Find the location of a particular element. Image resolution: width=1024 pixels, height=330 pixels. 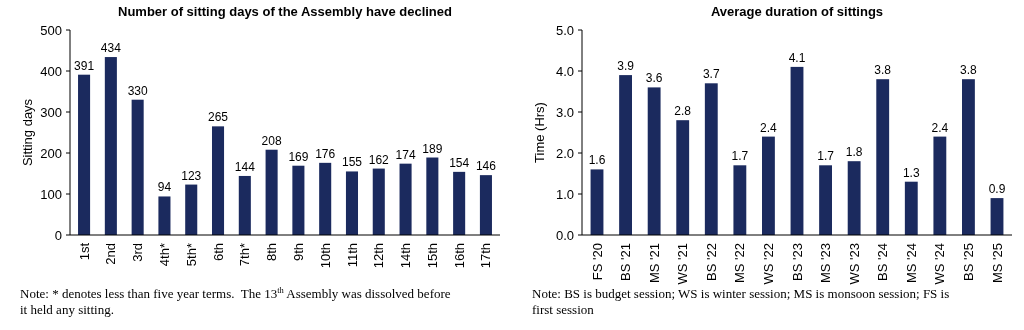

x-tick-label: MS '22 is located at coordinates (740, 263).